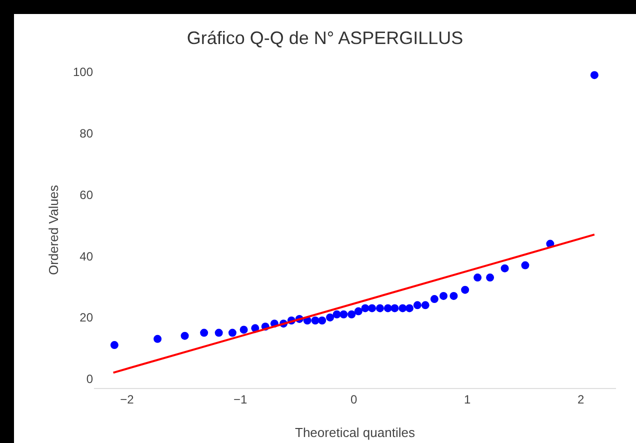 The height and width of the screenshot is (443, 636). Describe the element at coordinates (467, 399) in the screenshot. I see `x-tick-label: 1` at that location.